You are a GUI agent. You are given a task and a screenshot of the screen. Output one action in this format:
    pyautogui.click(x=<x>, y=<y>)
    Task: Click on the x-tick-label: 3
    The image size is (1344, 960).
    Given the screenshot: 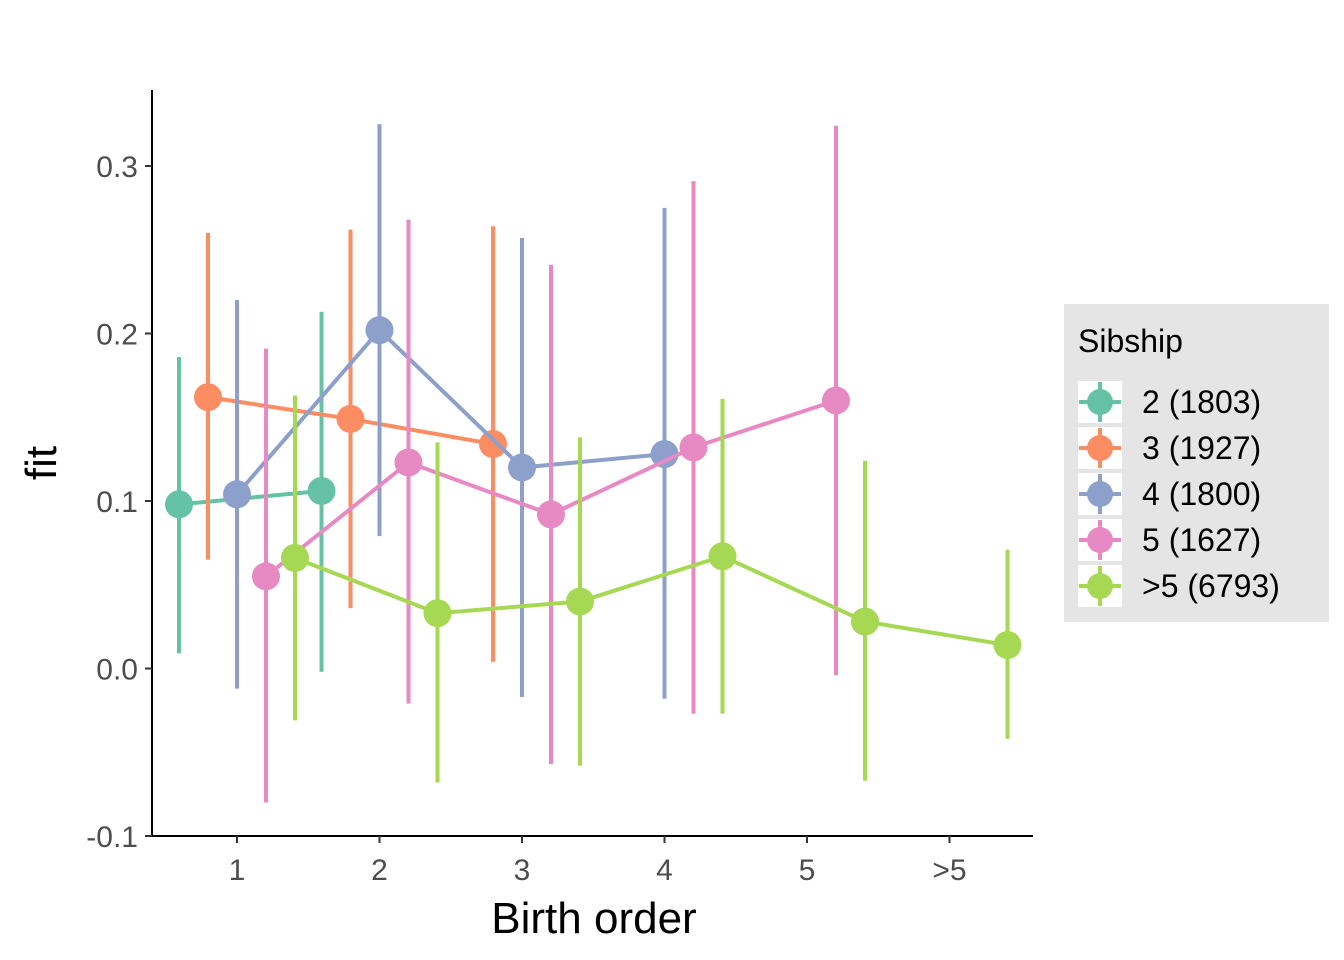 What is the action you would take?
    pyautogui.click(x=522, y=870)
    